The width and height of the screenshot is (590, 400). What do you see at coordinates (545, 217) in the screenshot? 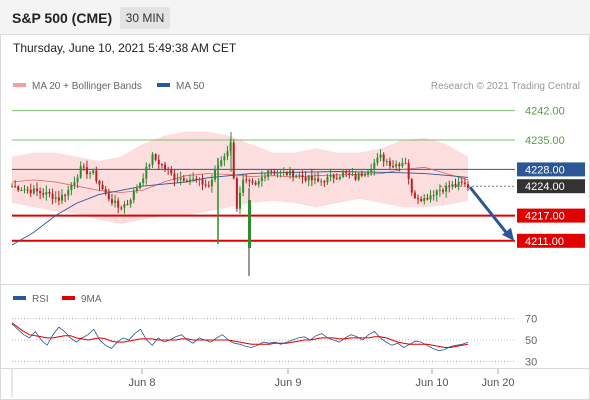
I see `level-label: 4217.00` at bounding box center [545, 217].